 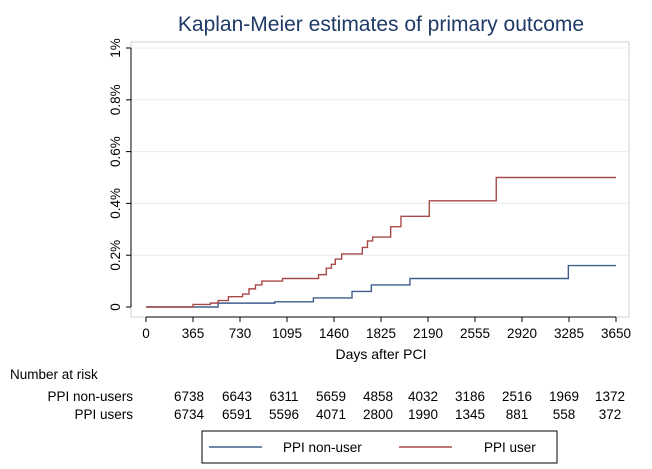 What do you see at coordinates (610, 396) in the screenshot?
I see `risk-value-r0-c9: 1372` at bounding box center [610, 396].